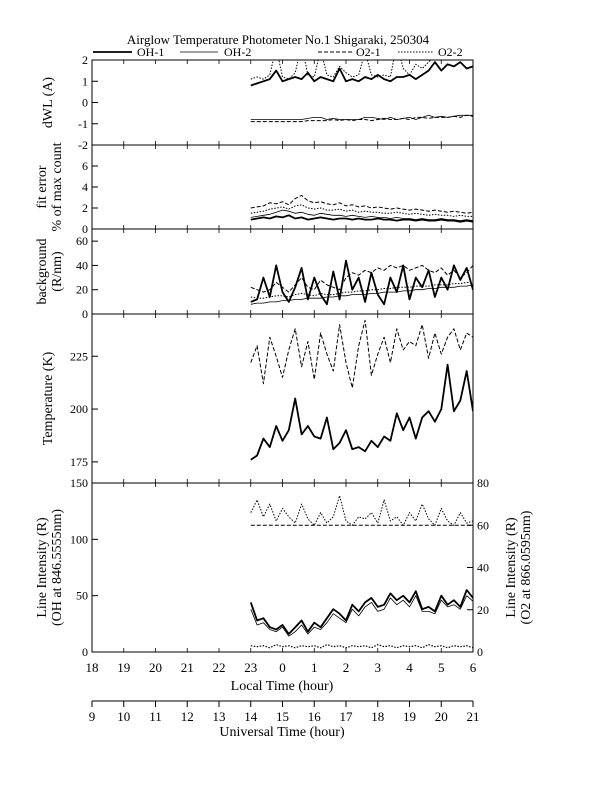 Image resolution: width=612 pixels, height=792 pixels. Describe the element at coordinates (57, 271) in the screenshot. I see `y-label-bg-1: (R/nm)` at that location.